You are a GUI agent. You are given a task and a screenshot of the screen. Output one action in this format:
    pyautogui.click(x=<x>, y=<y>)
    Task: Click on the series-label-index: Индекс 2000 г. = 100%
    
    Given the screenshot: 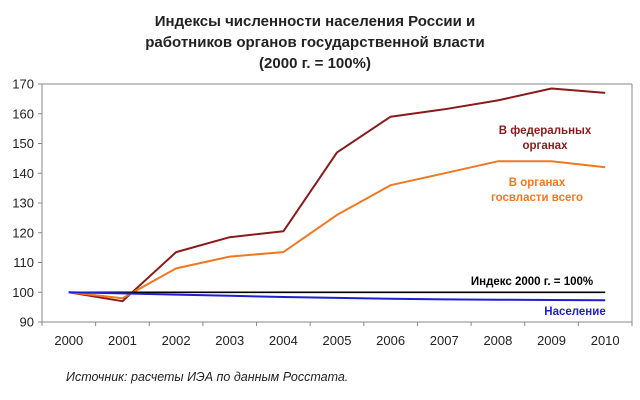 What is the action you would take?
    pyautogui.click(x=532, y=282)
    